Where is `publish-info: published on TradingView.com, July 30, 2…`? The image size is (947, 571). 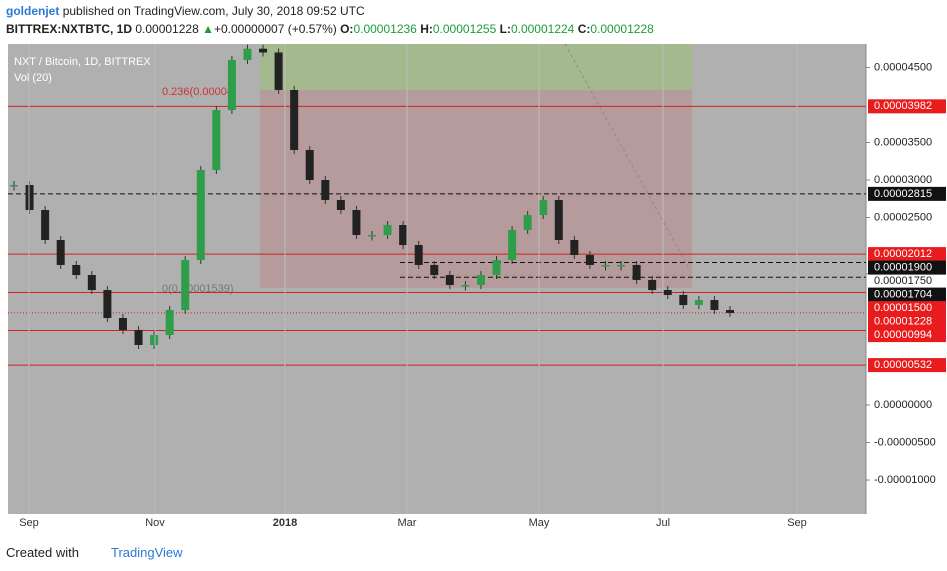 publish-info: published on TradingView.com, July 30, 2… is located at coordinates (213, 11).